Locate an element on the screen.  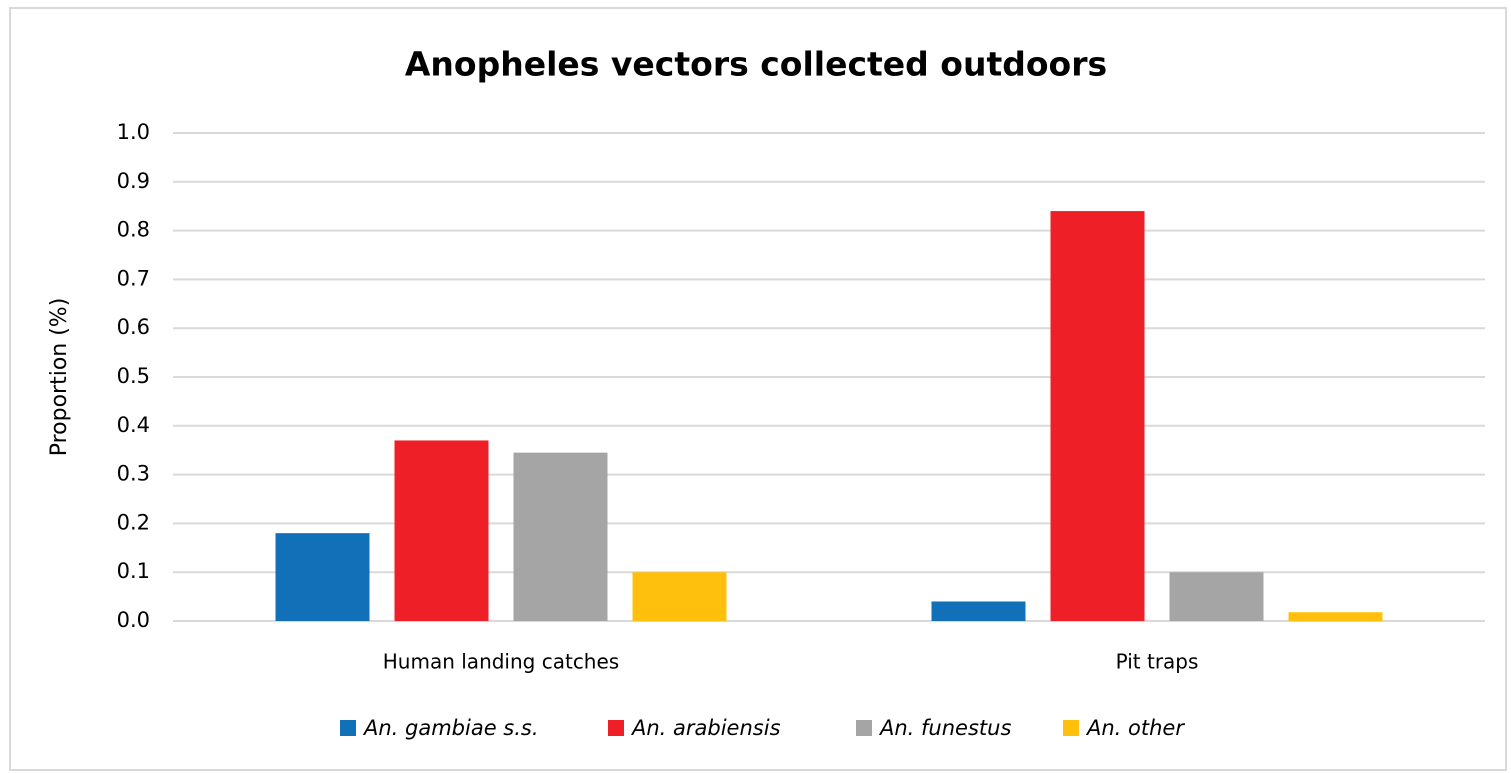
y-tick-label: 0.1 is located at coordinates (133, 571).